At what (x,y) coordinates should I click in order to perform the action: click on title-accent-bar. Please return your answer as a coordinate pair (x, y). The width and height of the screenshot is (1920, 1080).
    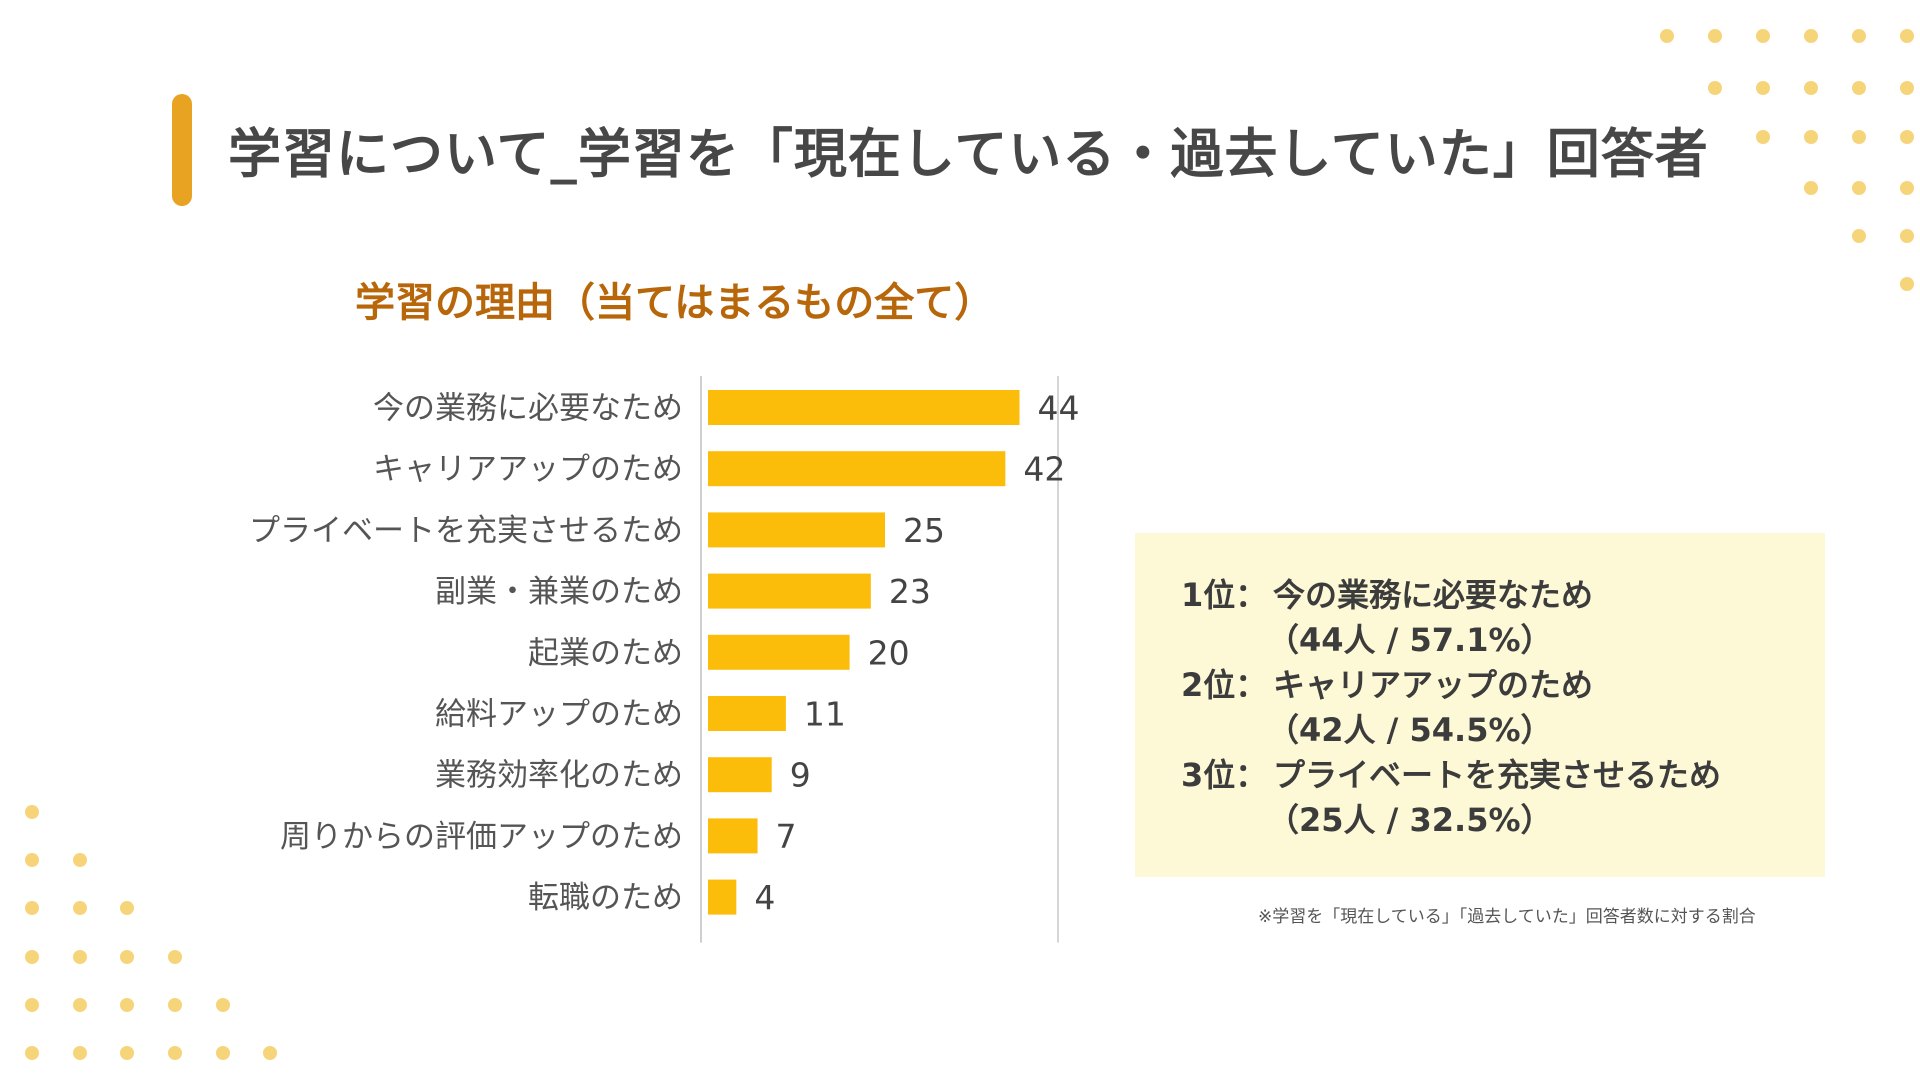
    Looking at the image, I should click on (182, 150).